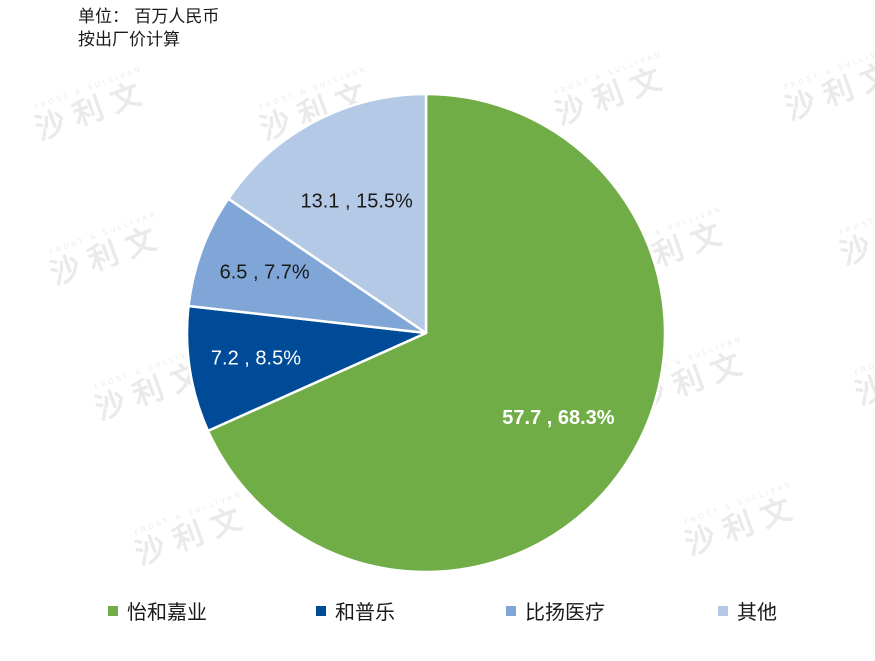 This screenshot has width=875, height=661. Describe the element at coordinates (129, 40) in the screenshot. I see `pricing-basis-label: 按出厂价计算` at that location.